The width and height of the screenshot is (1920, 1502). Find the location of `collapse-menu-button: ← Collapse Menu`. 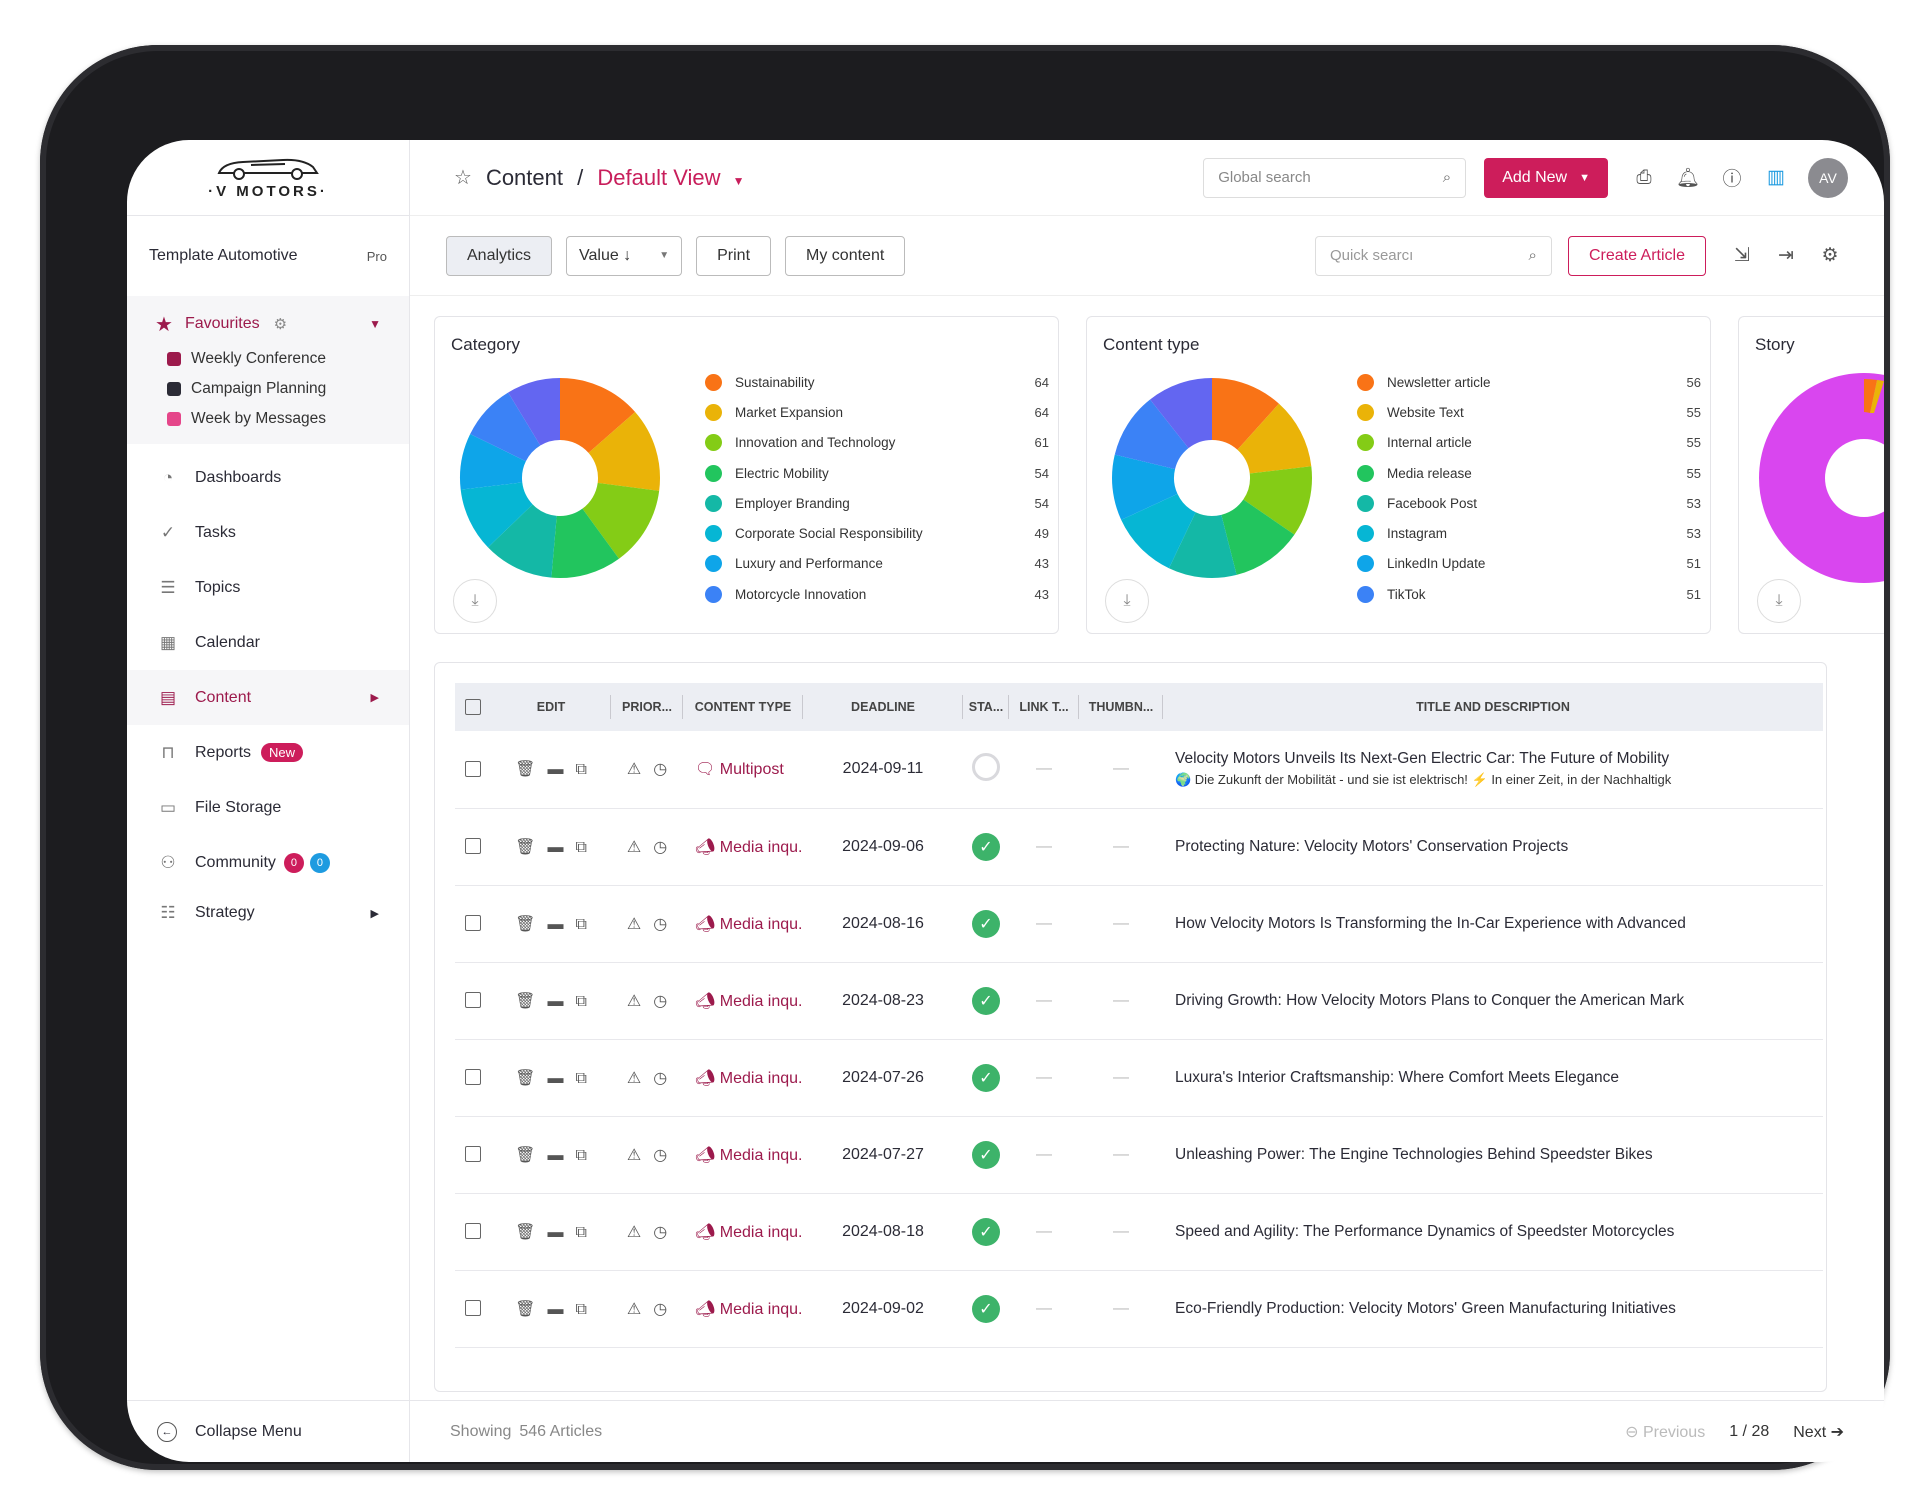

collapse-menu-button: ← Collapse Menu is located at coordinates (268, 1431).